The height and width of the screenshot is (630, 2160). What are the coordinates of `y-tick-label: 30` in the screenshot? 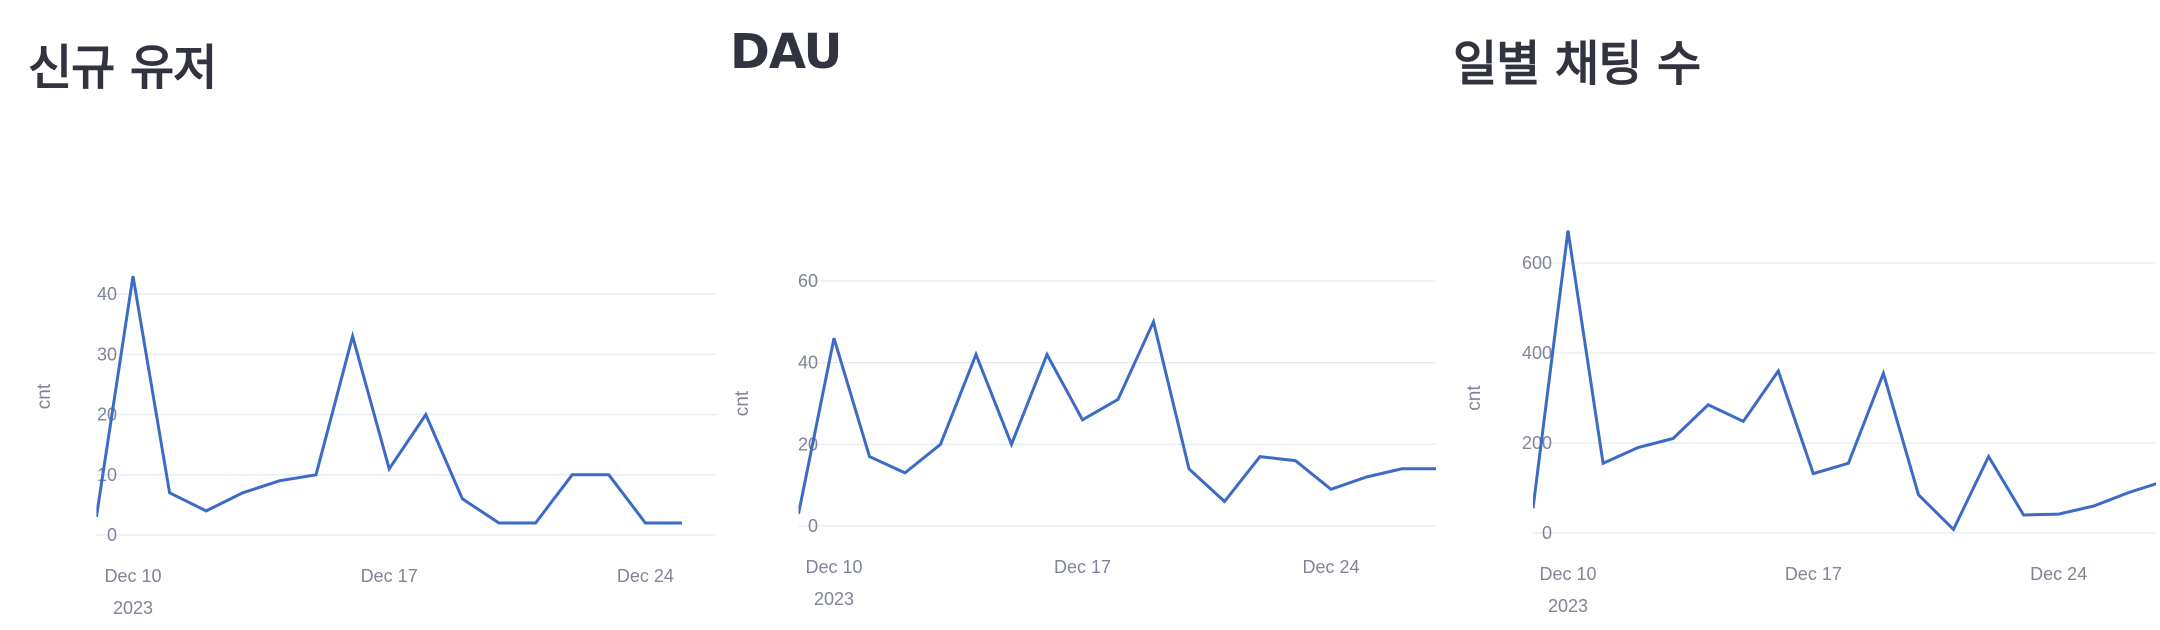 It's located at (107, 354).